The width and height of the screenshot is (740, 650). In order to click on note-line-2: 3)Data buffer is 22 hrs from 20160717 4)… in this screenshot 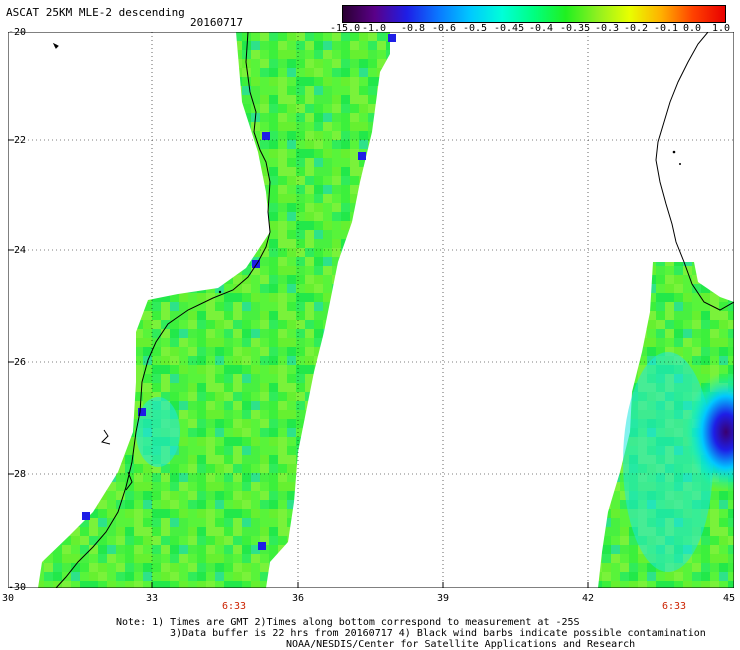, I will do `click(438, 633)`.